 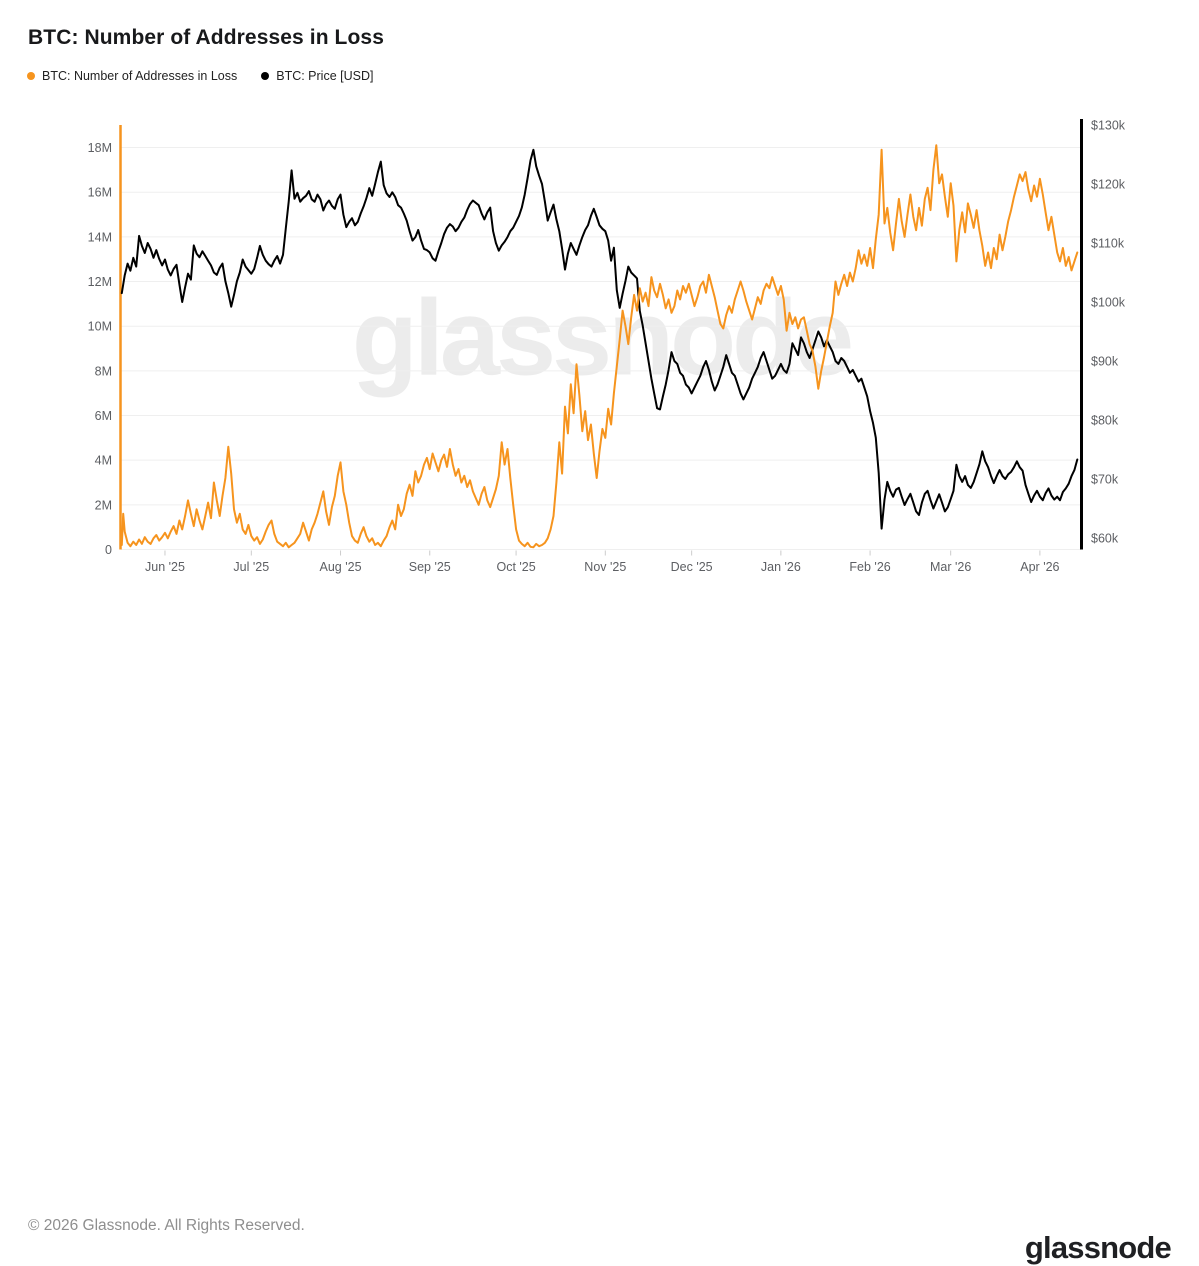 What do you see at coordinates (1105, 539) in the screenshot?
I see `y-axis-right-label: $60k` at bounding box center [1105, 539].